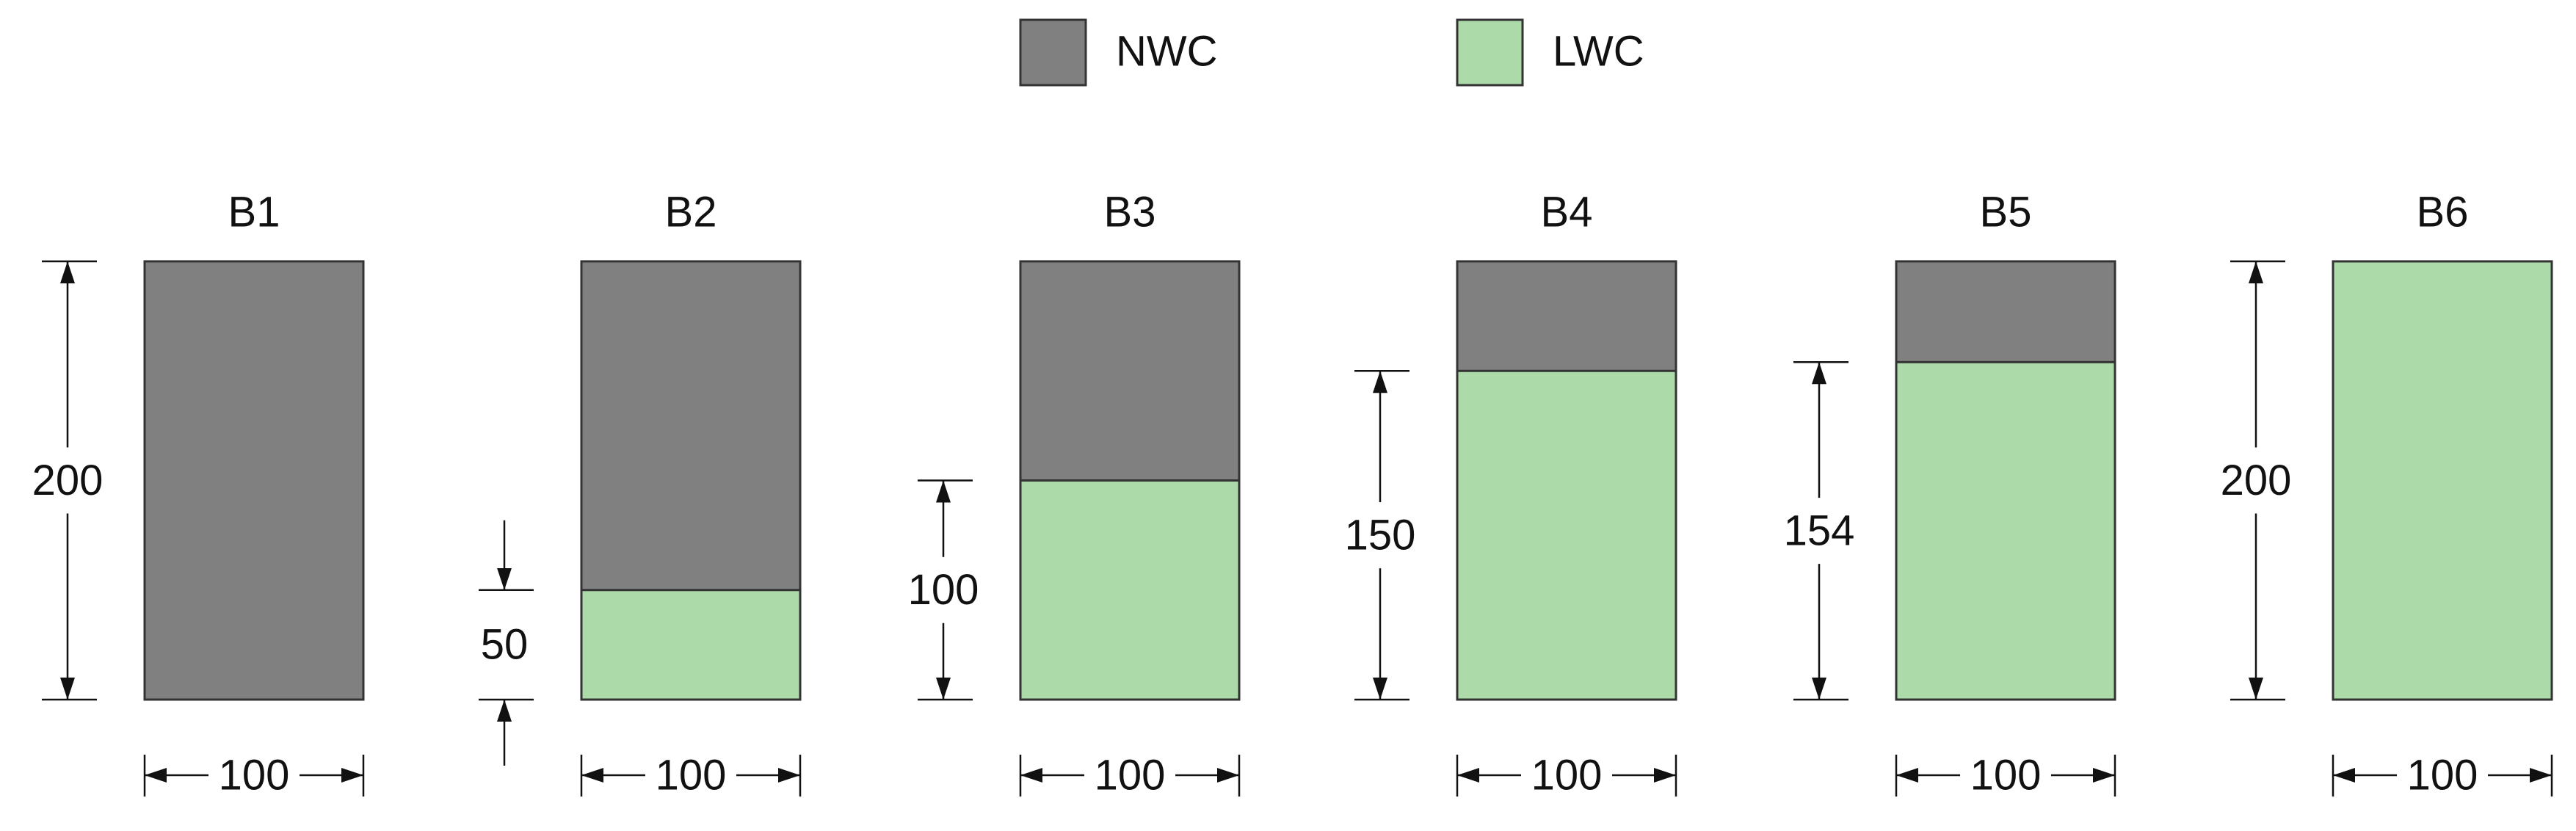 Image resolution: width=2576 pixels, height=831 pixels. I want to click on depth-label: 150, so click(1381, 535).